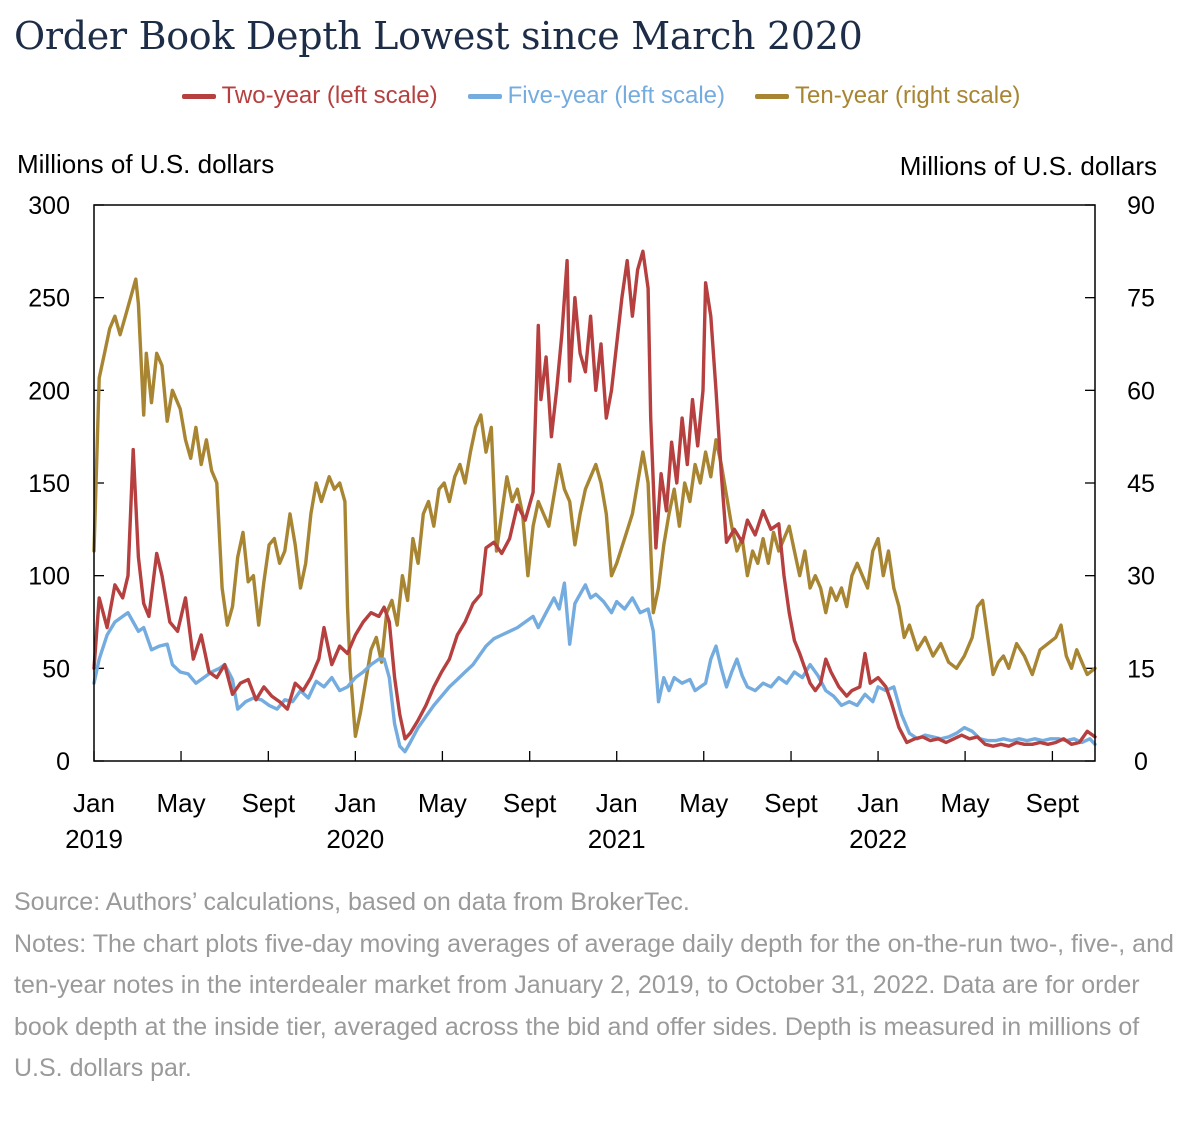 The height and width of the screenshot is (1124, 1202). I want to click on right-tick-label: 30, so click(1141, 577).